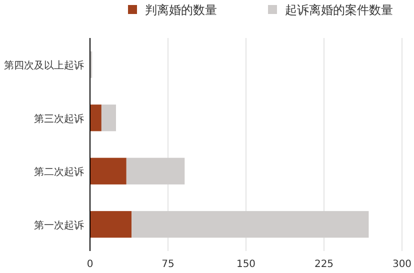 The width and height of the screenshot is (414, 273). I want to click on x-tick-label: 300, so click(402, 264).